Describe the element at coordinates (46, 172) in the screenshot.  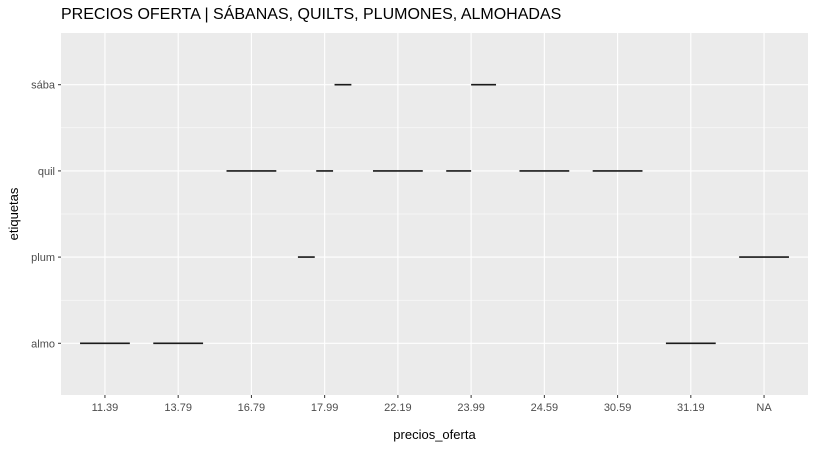
I see `y-tick-label: quil` at that location.